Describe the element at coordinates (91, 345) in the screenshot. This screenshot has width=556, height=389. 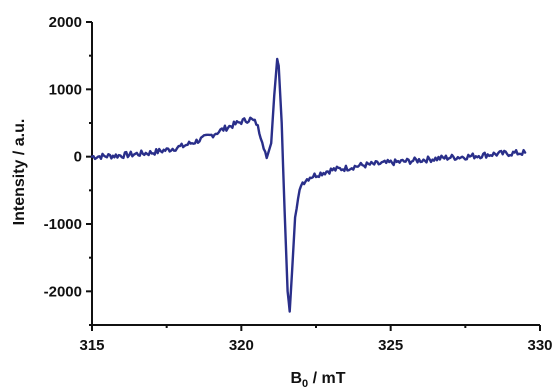
I see `x-tick-label: 315` at that location.